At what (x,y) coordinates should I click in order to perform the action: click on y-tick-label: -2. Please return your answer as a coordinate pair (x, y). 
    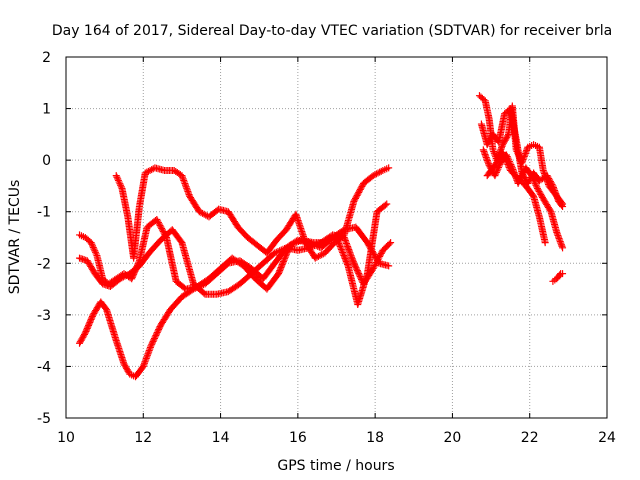
    Looking at the image, I should click on (44, 264).